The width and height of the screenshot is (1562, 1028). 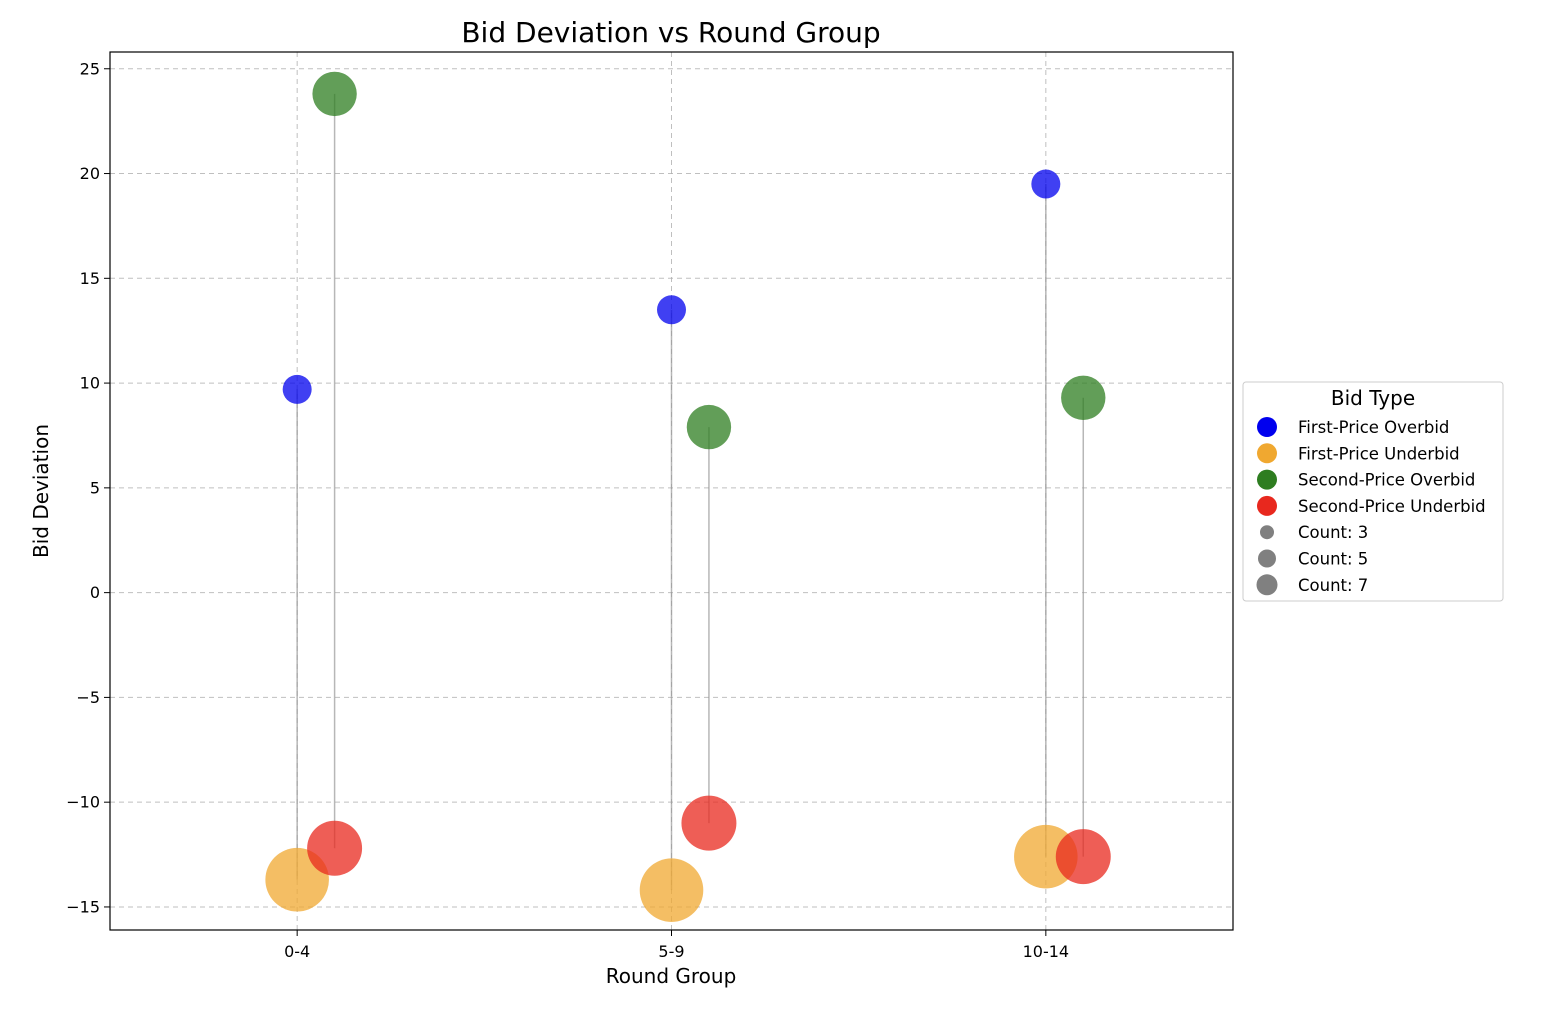 What do you see at coordinates (90, 173) in the screenshot?
I see `y-tick-label: 20` at bounding box center [90, 173].